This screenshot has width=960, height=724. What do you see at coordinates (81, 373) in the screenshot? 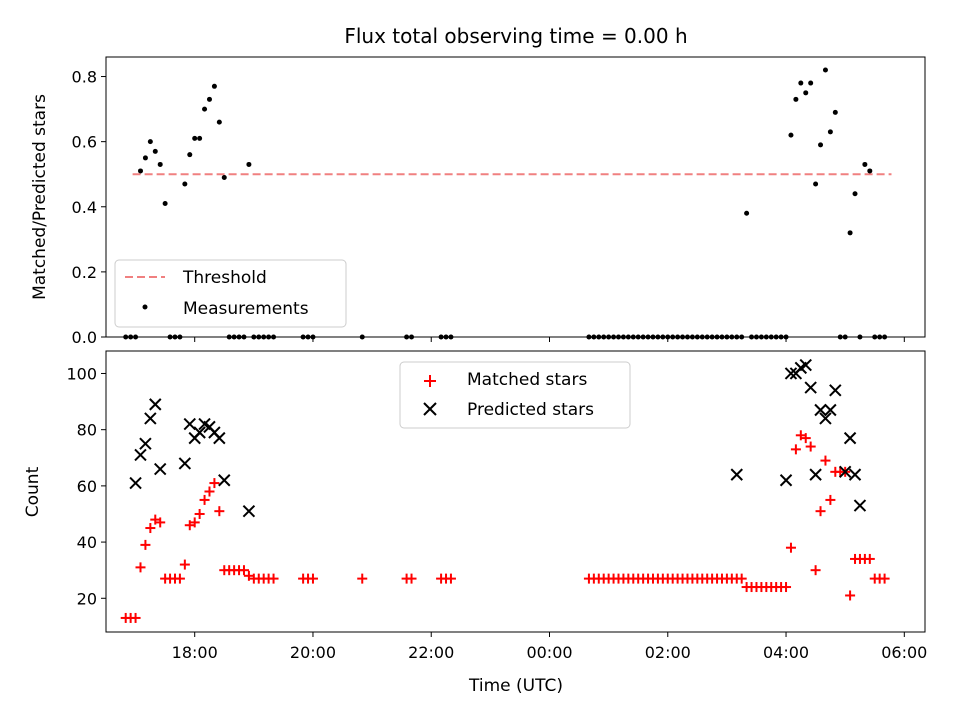
I see `y-tick-label: 100` at bounding box center [81, 373].